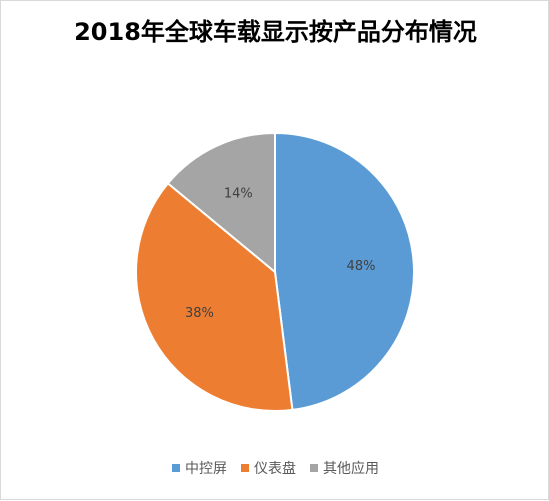 Image resolution: width=549 pixels, height=501 pixels. Describe the element at coordinates (275, 32) in the screenshot. I see `chart-title: 2018年全球车载显示按产品分布情况` at that location.